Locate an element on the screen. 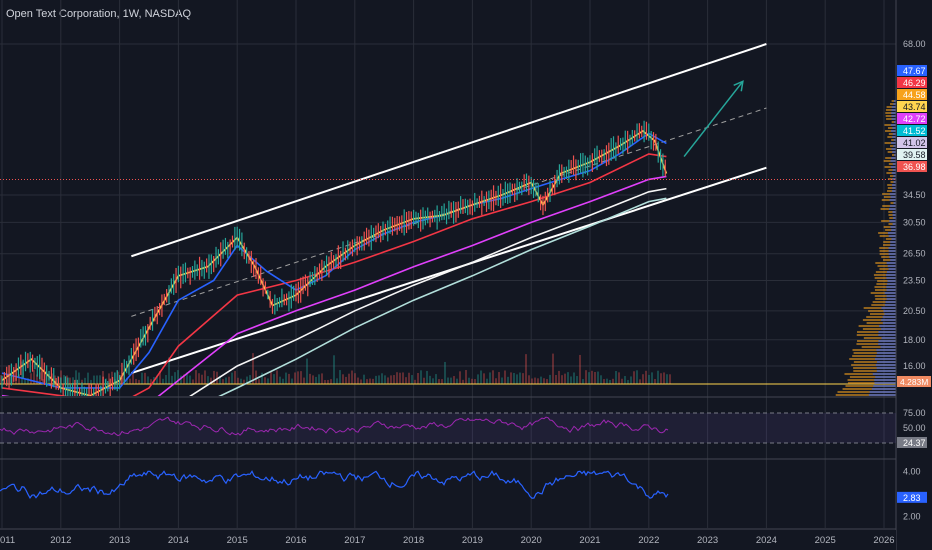 The width and height of the screenshot is (932, 550). rsi-tick-label: 50.00 is located at coordinates (914, 428).